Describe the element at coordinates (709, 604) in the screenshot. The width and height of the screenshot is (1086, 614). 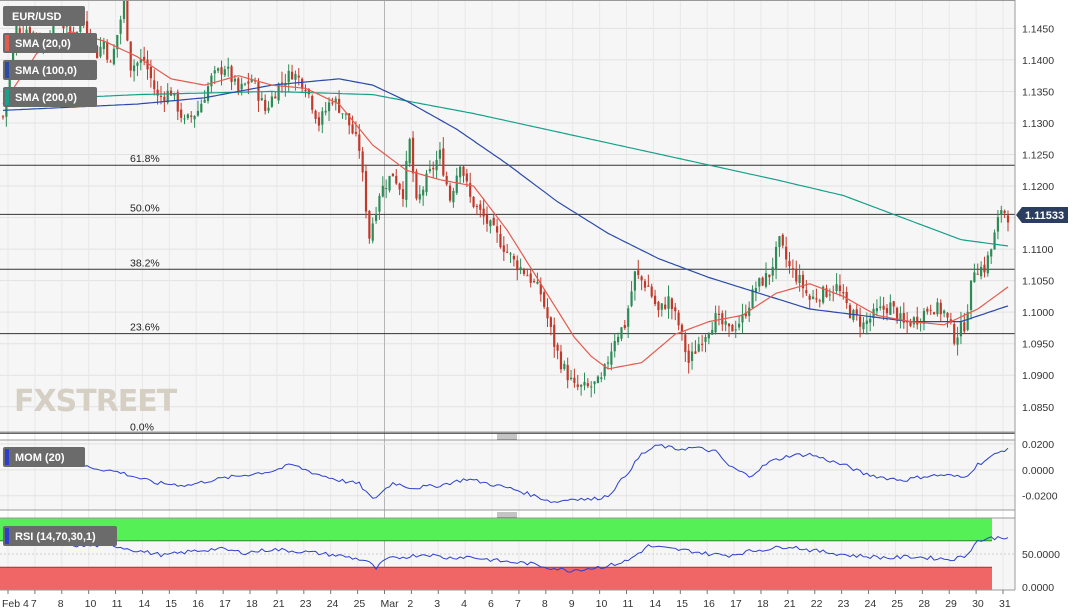
I see `date-tick-label: 16` at that location.